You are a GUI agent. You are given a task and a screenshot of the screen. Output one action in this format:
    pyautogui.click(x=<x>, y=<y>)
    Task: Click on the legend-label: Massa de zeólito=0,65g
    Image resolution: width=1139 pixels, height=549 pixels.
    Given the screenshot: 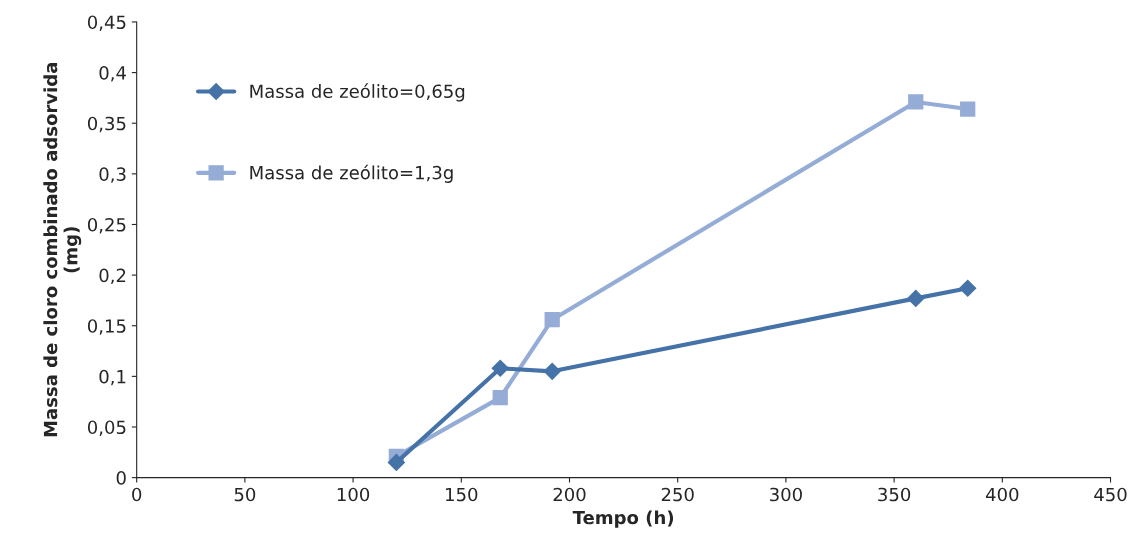 What is the action you would take?
    pyautogui.click(x=357, y=92)
    